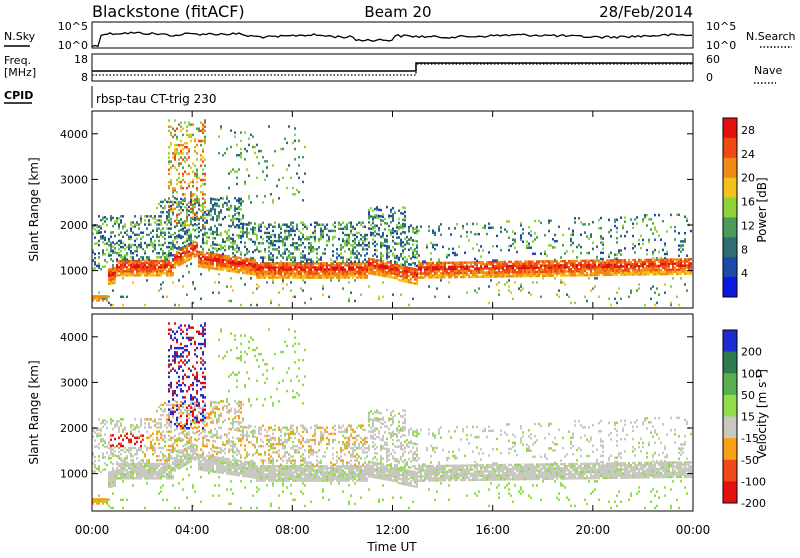  What do you see at coordinates (397, 12) in the screenshot?
I see `beam-title: Beam 20` at bounding box center [397, 12].